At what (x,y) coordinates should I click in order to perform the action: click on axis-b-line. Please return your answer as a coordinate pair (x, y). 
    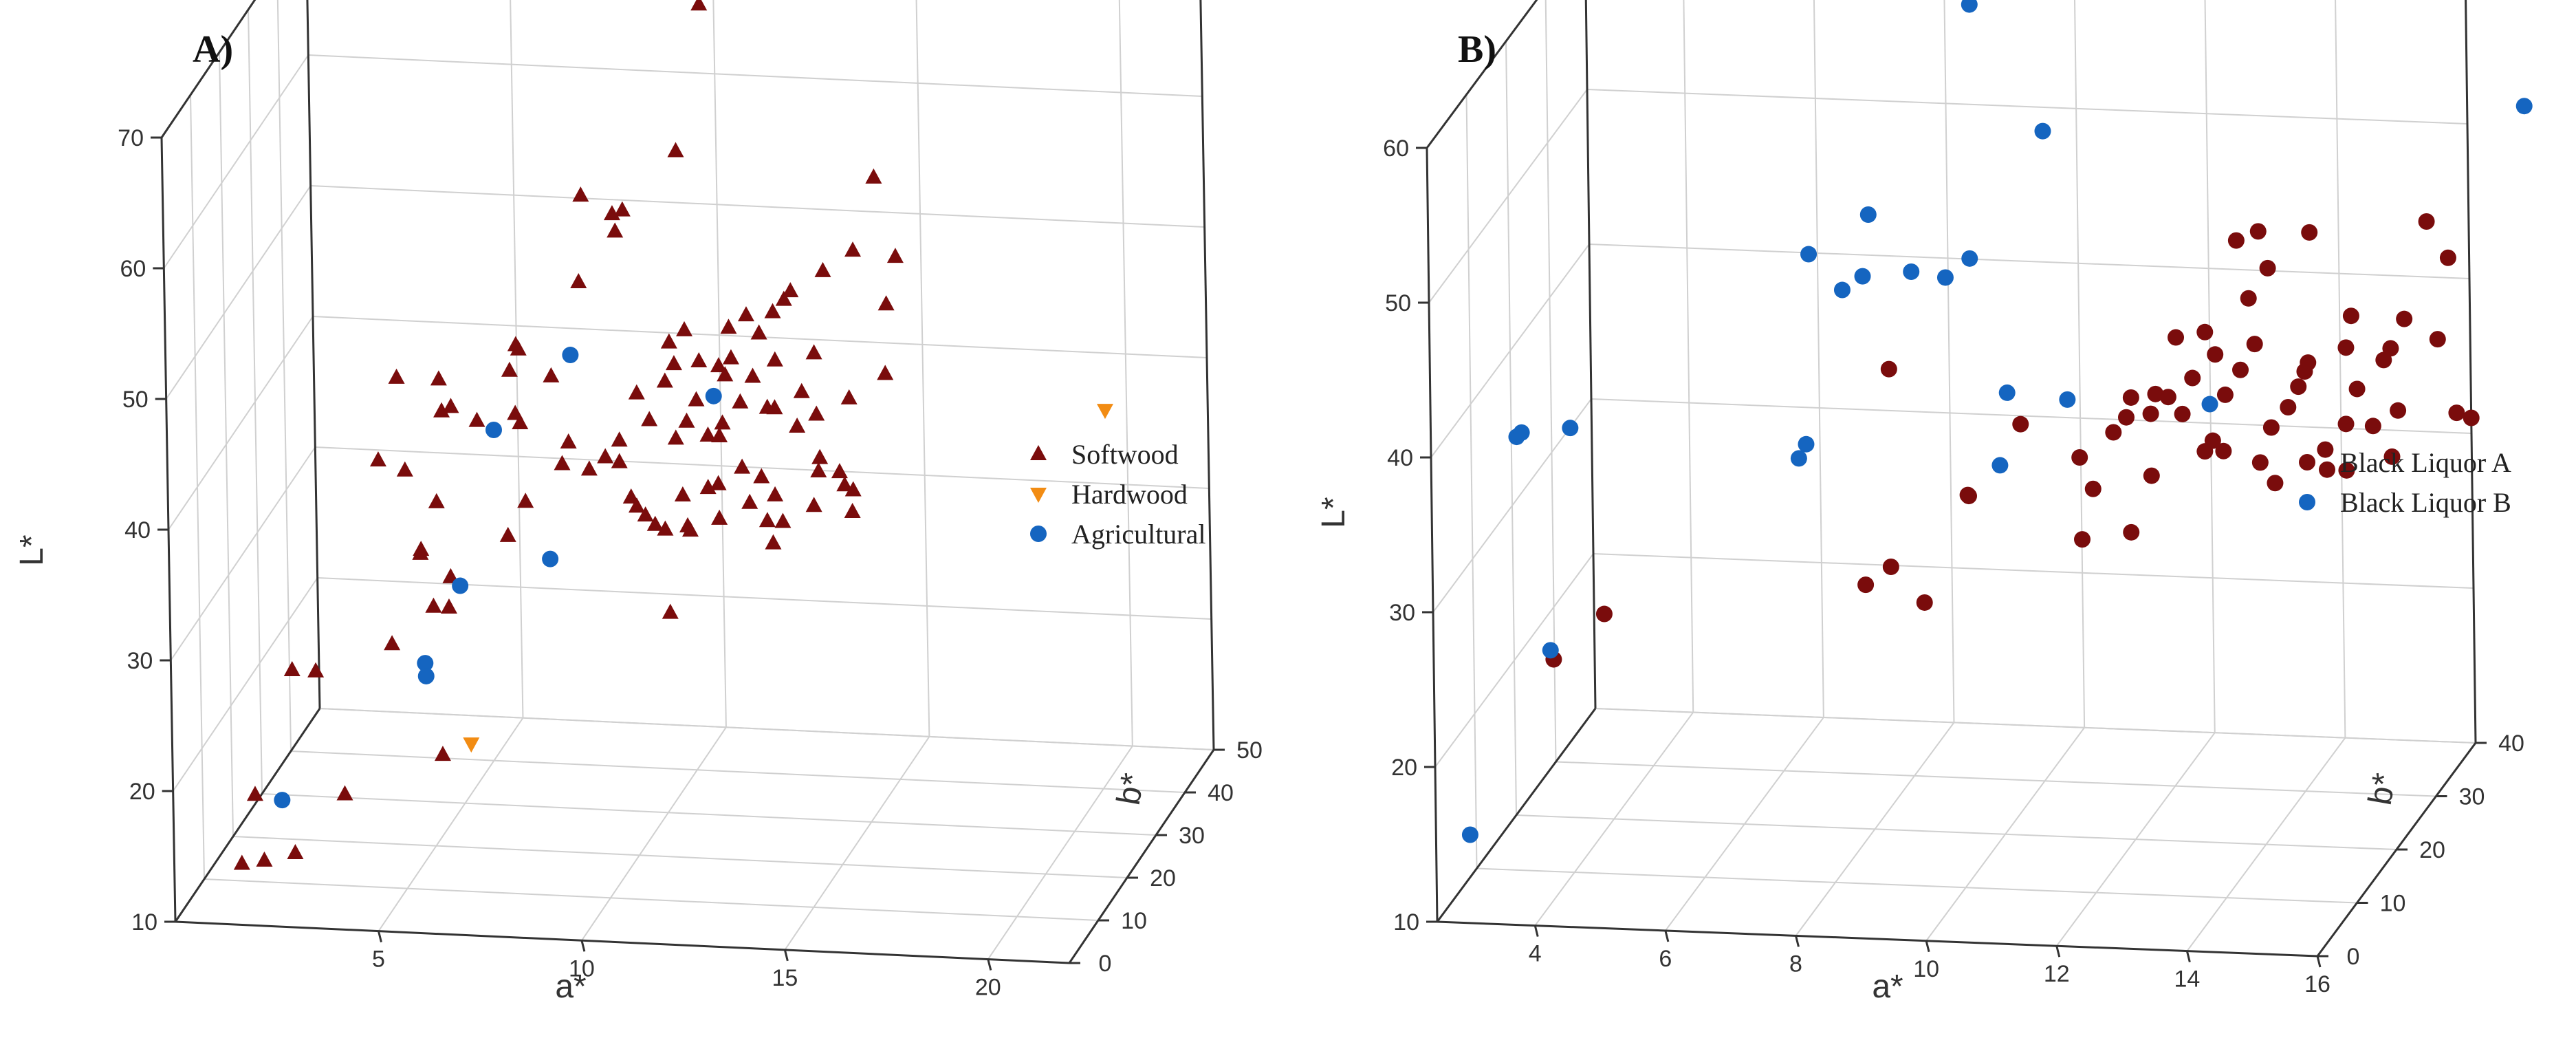
    Looking at the image, I should click on (1141, 857).